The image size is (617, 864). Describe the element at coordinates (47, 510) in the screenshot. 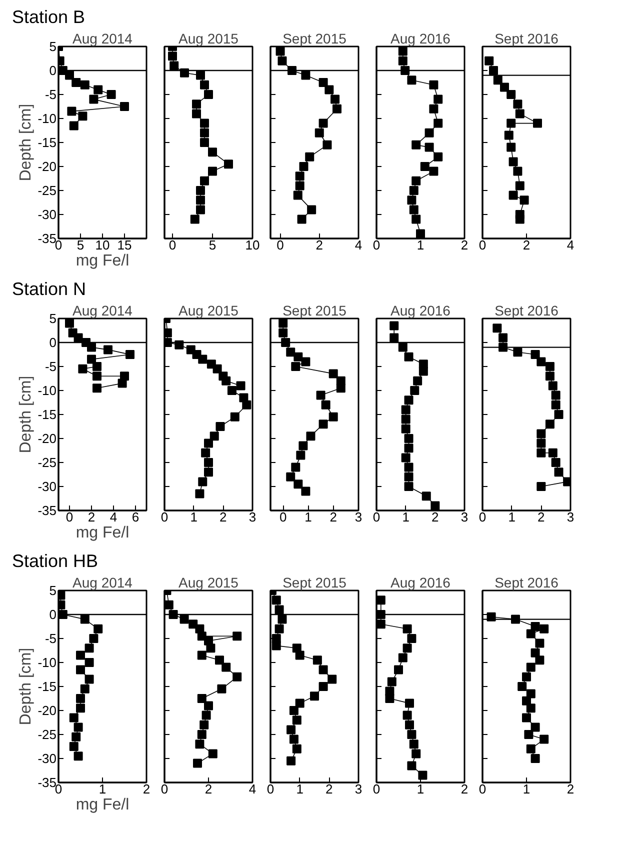

I see `y-tick-label: -35` at that location.